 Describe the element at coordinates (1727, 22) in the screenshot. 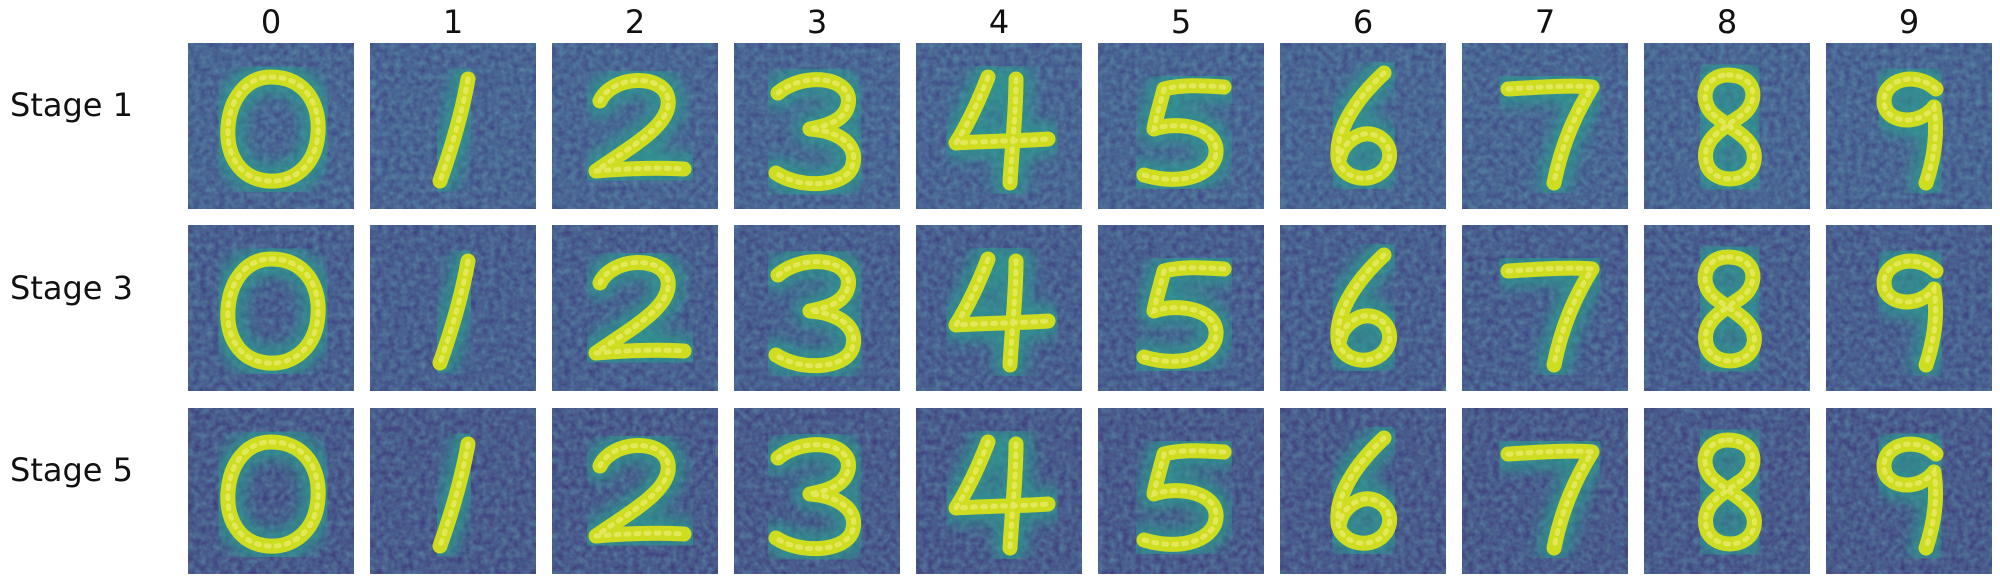

I see `column-label-8: 8` at that location.